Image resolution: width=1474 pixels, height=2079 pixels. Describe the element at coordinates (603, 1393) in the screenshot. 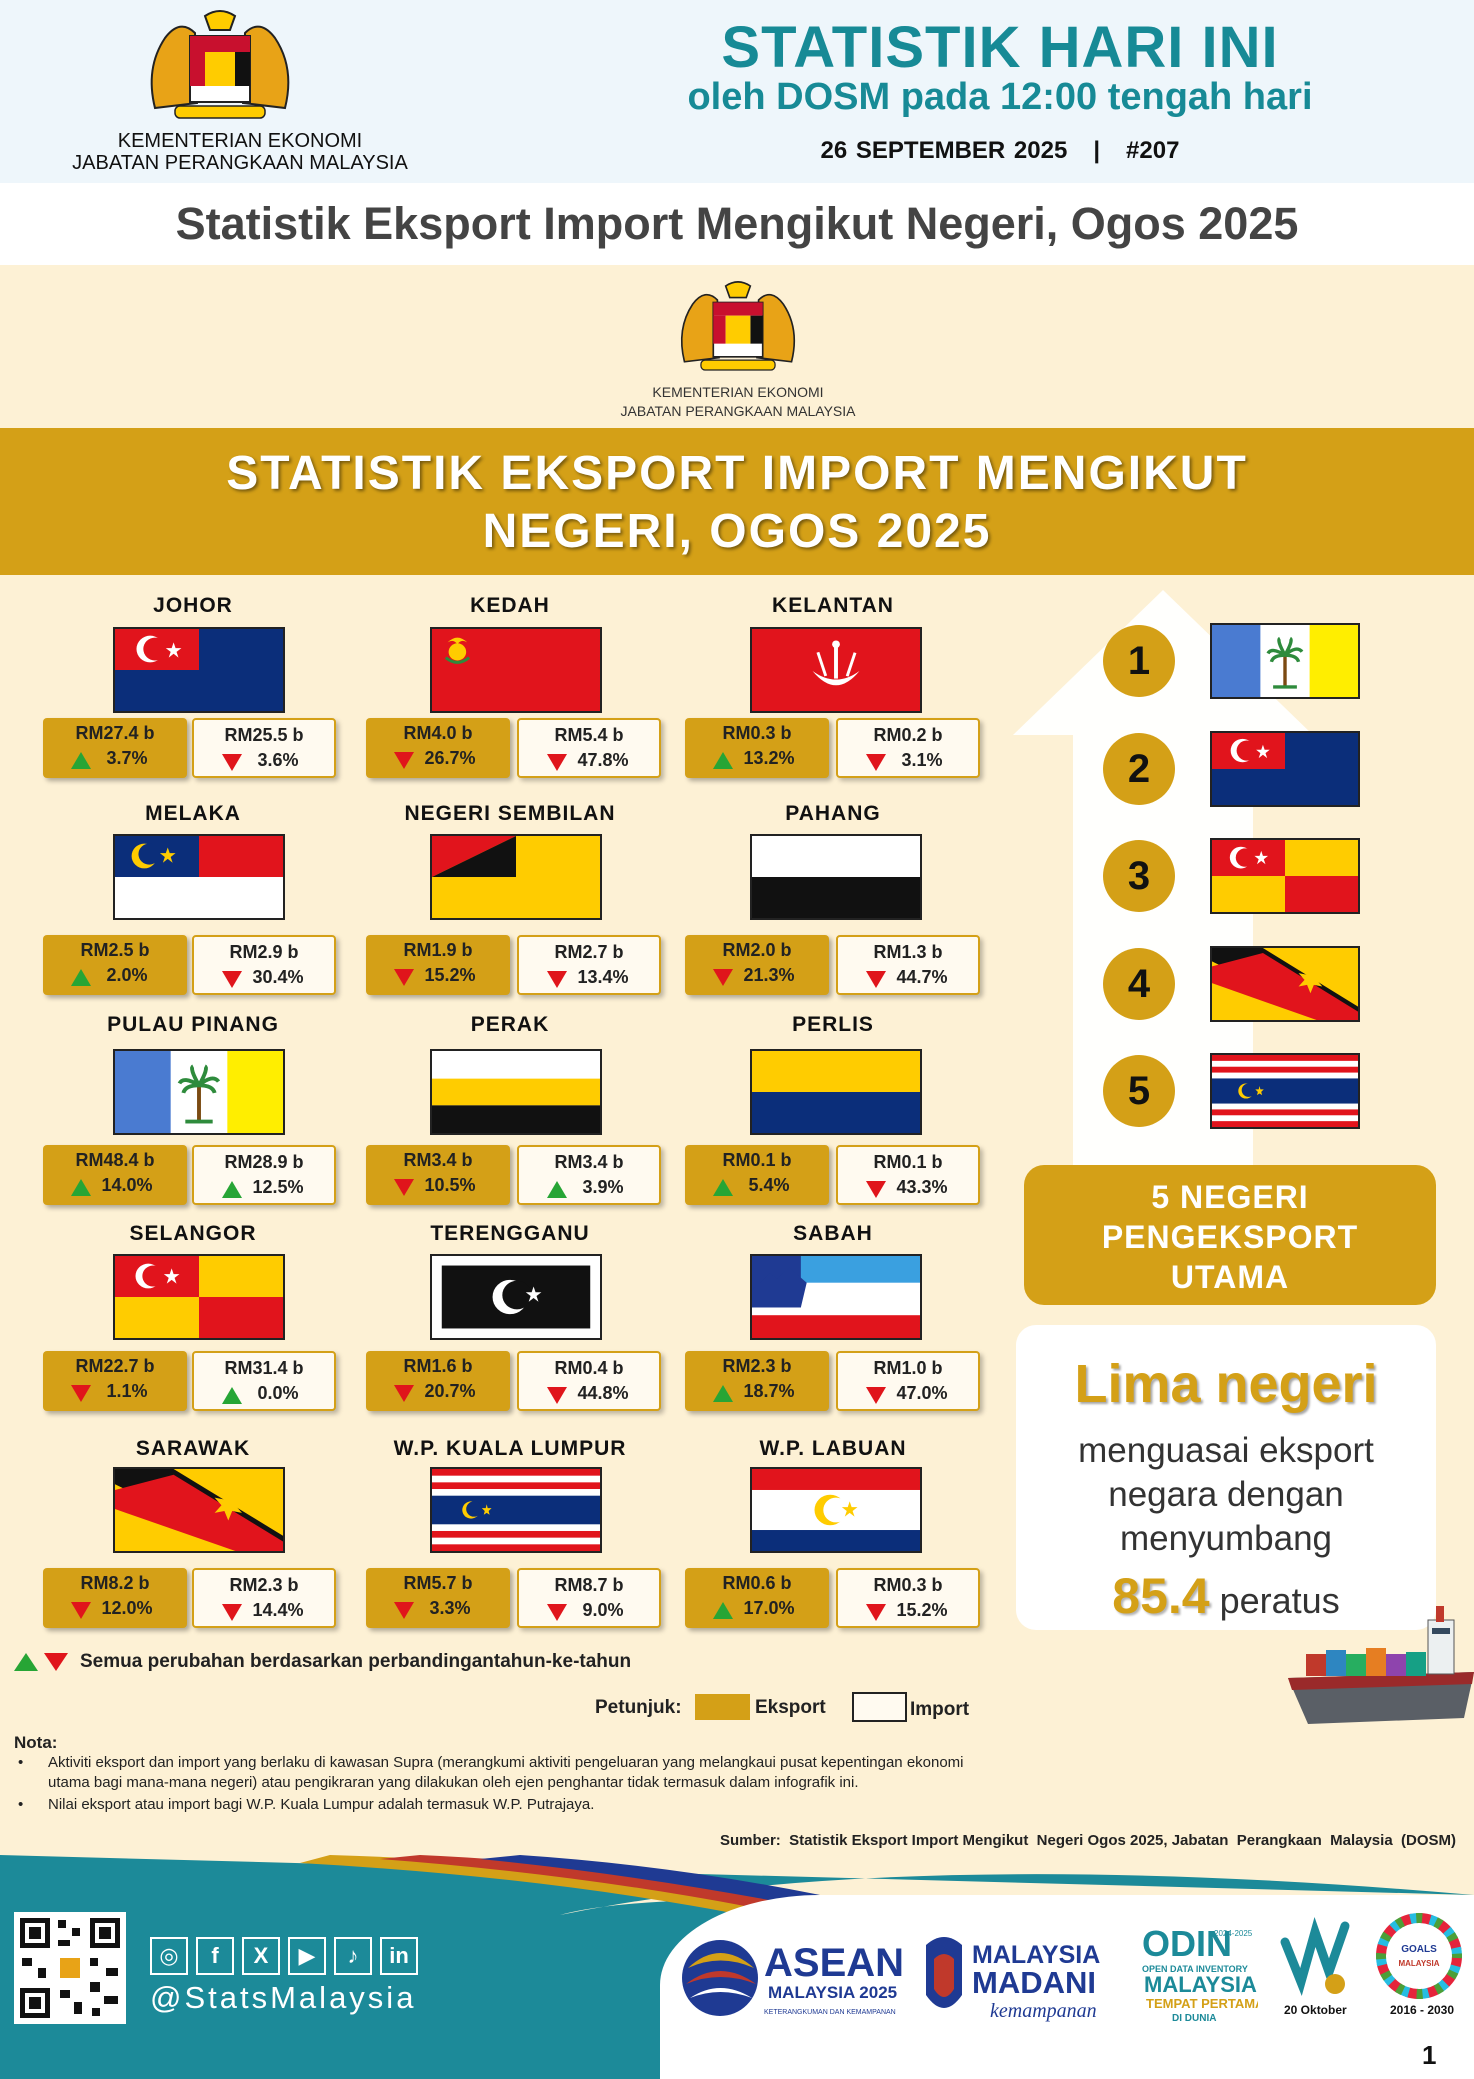

I see `yoy-change: 44.8%` at that location.